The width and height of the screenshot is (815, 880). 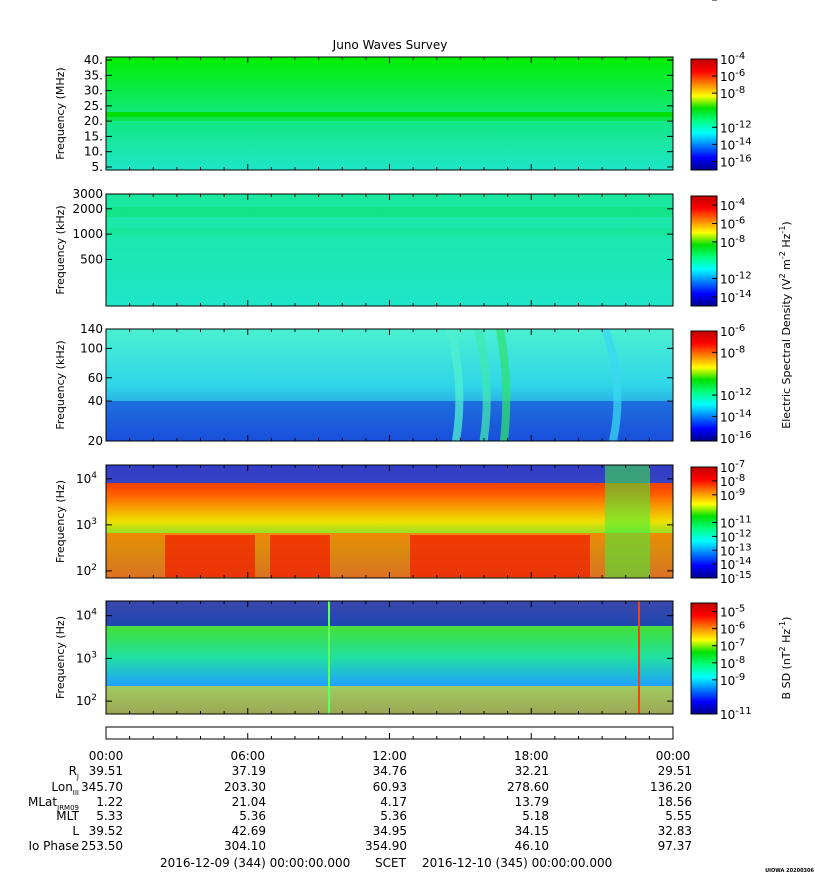 What do you see at coordinates (87, 209) in the screenshot?
I see `y-tick-label: 2000` at bounding box center [87, 209].